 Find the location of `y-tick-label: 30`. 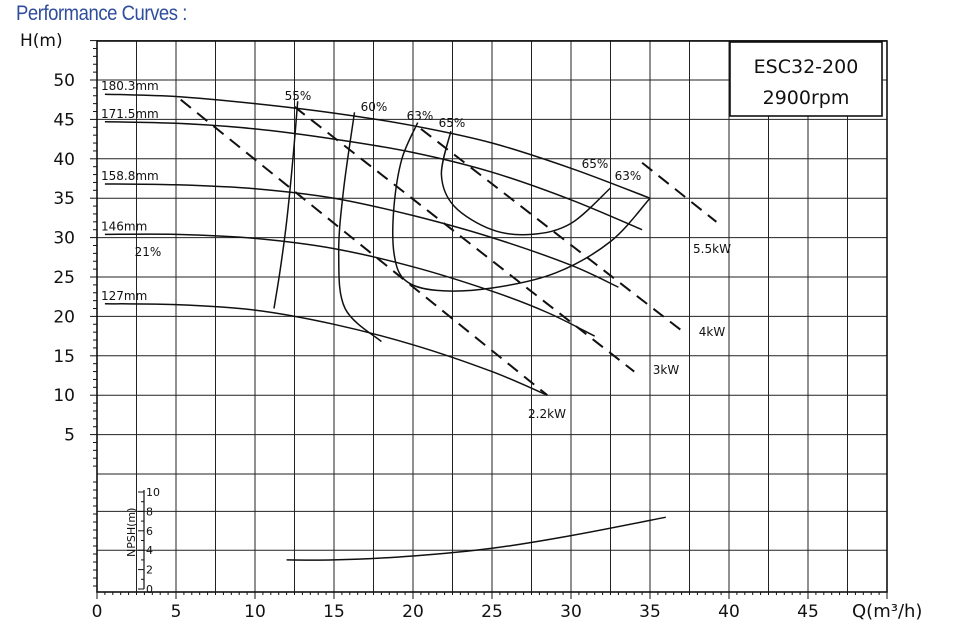

y-tick-label: 30 is located at coordinates (64, 239).